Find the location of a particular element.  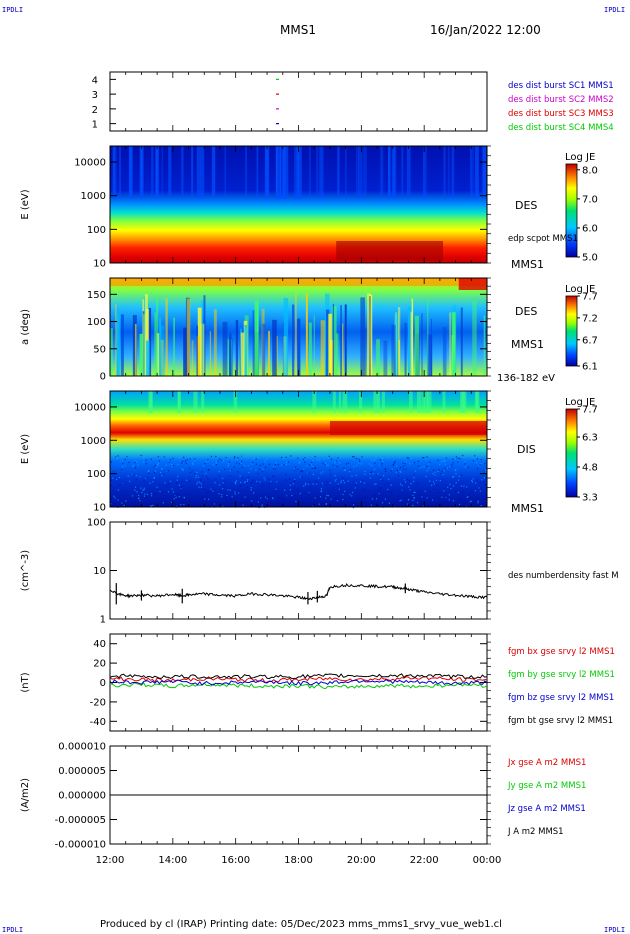

x-tick-label: 12:00 is located at coordinates (110, 860).